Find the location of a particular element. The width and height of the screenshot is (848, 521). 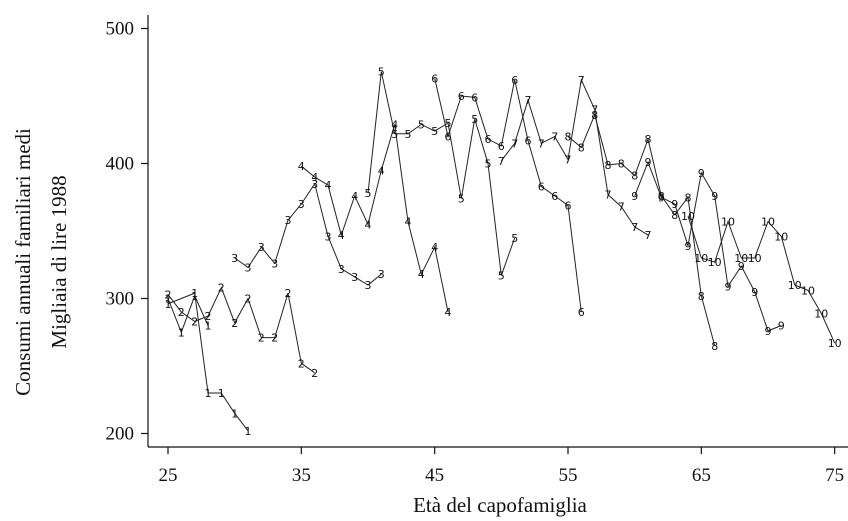

y-ticks: 200 300 400 500 is located at coordinates (127, 232).